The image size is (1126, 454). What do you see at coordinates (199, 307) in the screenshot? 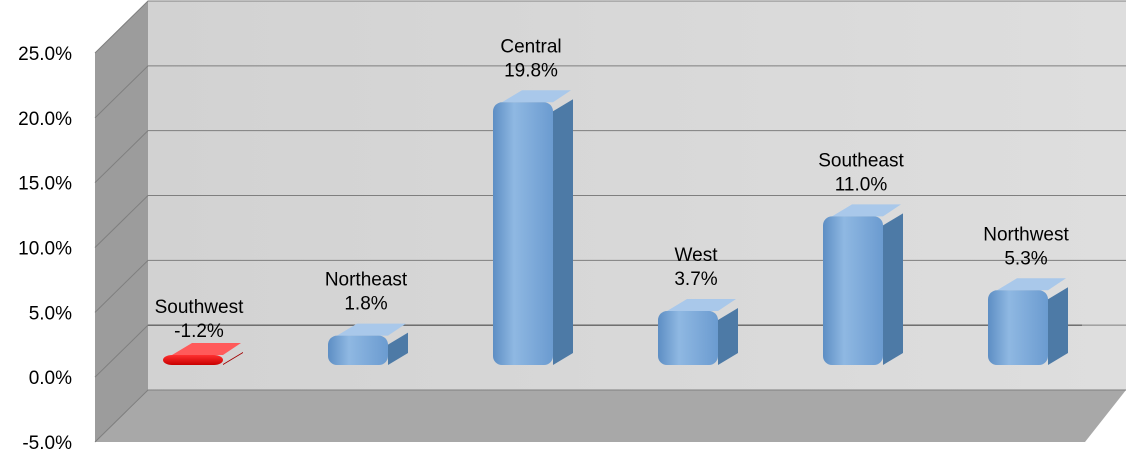
I see `data-label-category: Southwest` at bounding box center [199, 307].